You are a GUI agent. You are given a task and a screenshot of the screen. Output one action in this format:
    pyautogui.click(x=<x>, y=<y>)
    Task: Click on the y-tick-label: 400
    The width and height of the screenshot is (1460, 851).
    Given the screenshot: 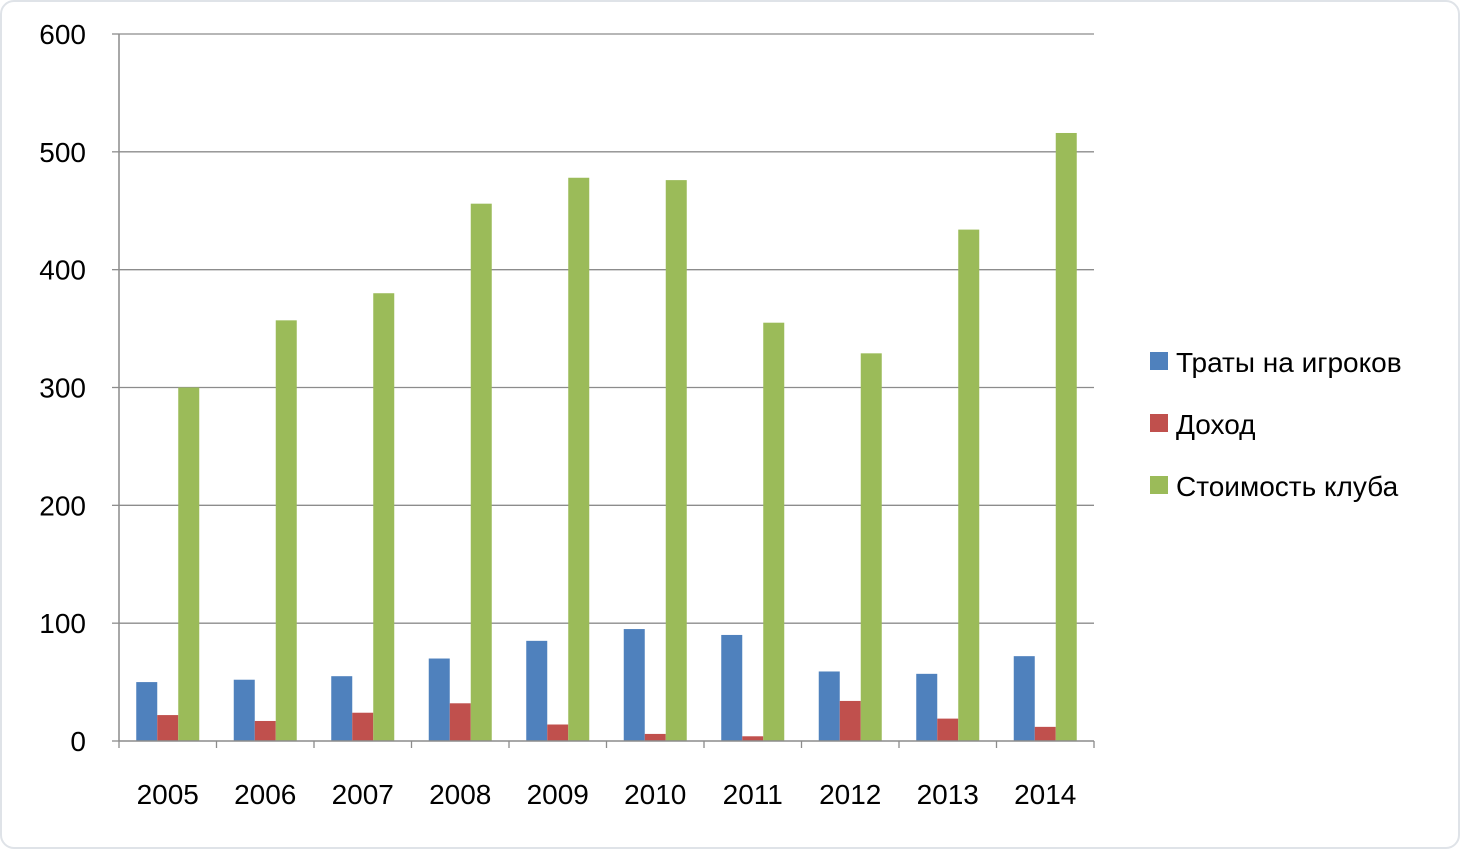 What is the action you would take?
    pyautogui.click(x=62, y=270)
    